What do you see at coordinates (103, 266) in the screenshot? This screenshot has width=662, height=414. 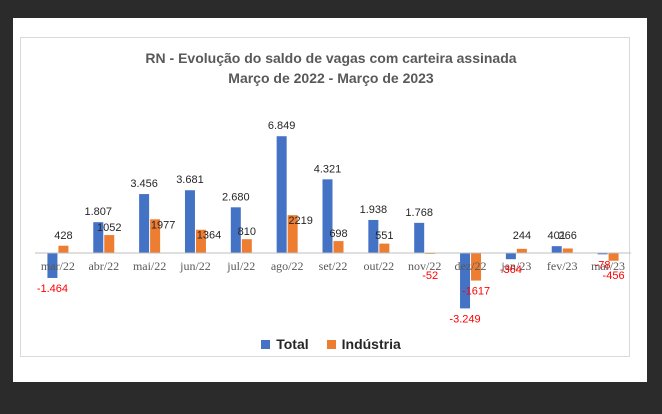 I see `x-tick-label-1: abr/22` at bounding box center [103, 266].